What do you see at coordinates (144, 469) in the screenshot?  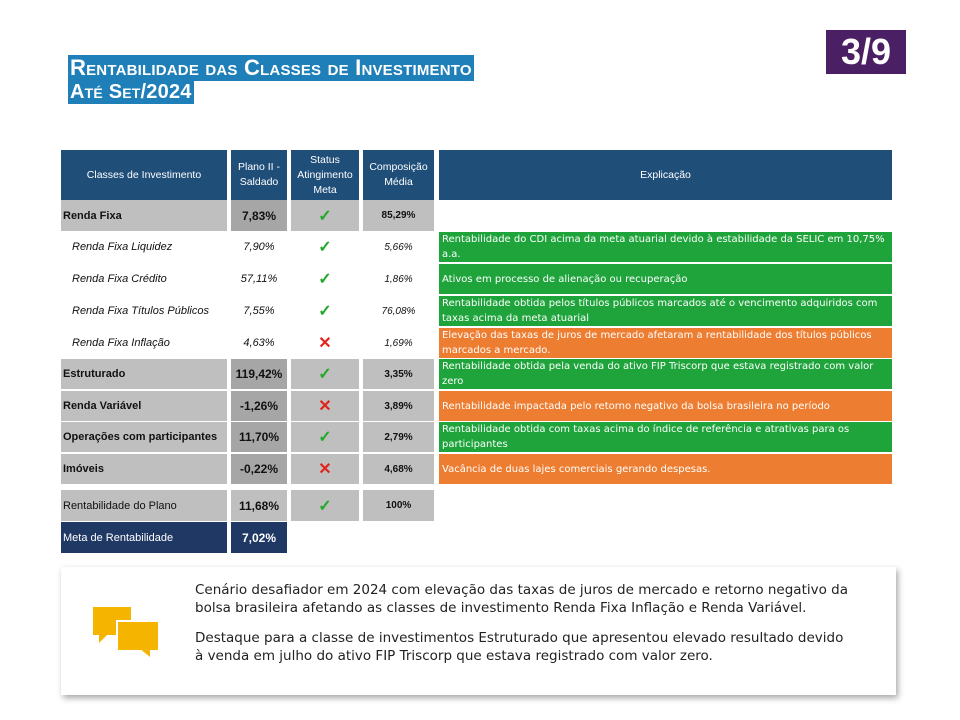 I see `row-class-name: Imóveis` at bounding box center [144, 469].